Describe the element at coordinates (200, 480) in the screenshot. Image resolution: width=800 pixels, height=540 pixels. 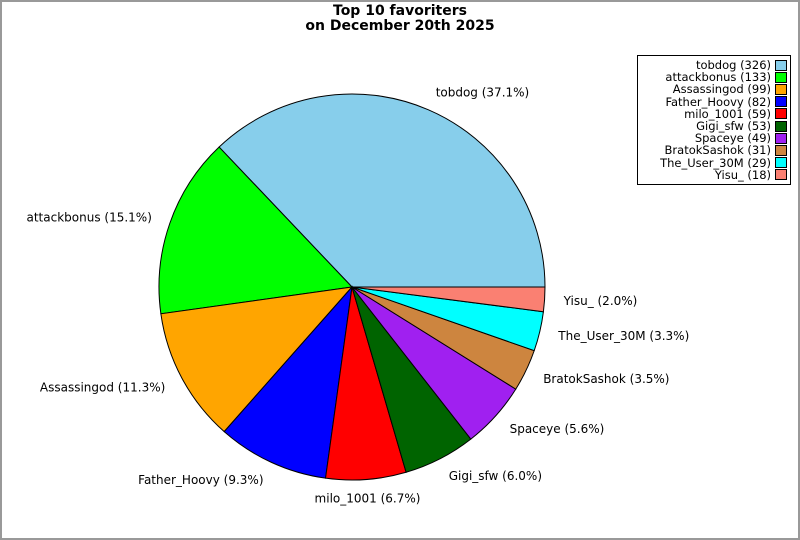
I see `slice-label-Father_Hoovy: Father_Hoovy (9.3%)` at that location.